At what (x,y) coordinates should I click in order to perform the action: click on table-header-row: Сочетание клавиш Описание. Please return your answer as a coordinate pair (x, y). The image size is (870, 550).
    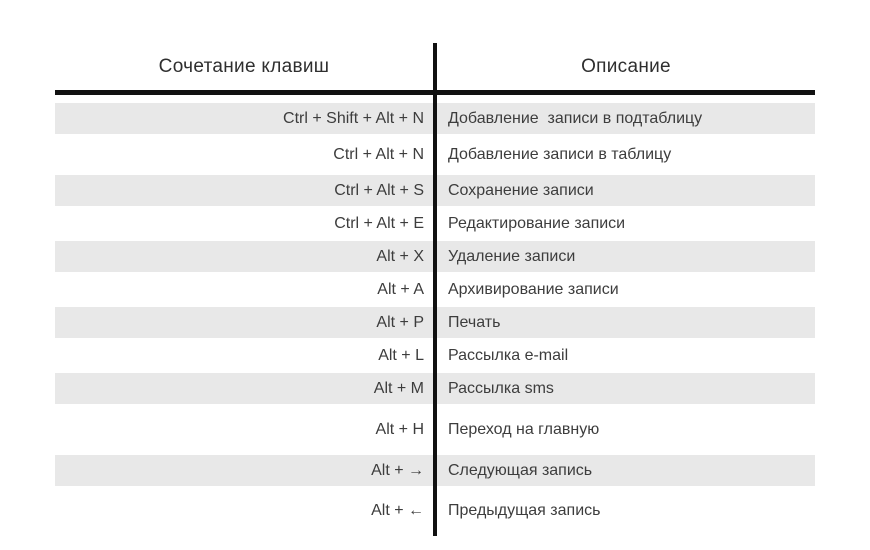
    Looking at the image, I should click on (435, 66).